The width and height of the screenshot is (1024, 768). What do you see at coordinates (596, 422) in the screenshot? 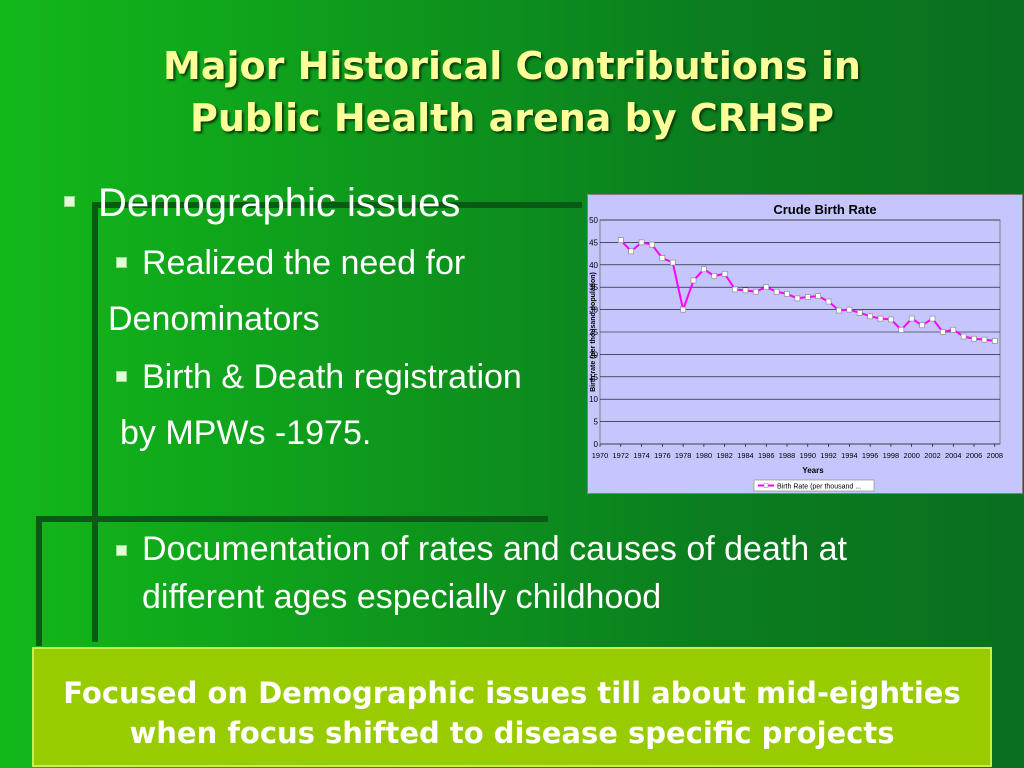
I see `chart-y-tick-label: 5` at bounding box center [596, 422].